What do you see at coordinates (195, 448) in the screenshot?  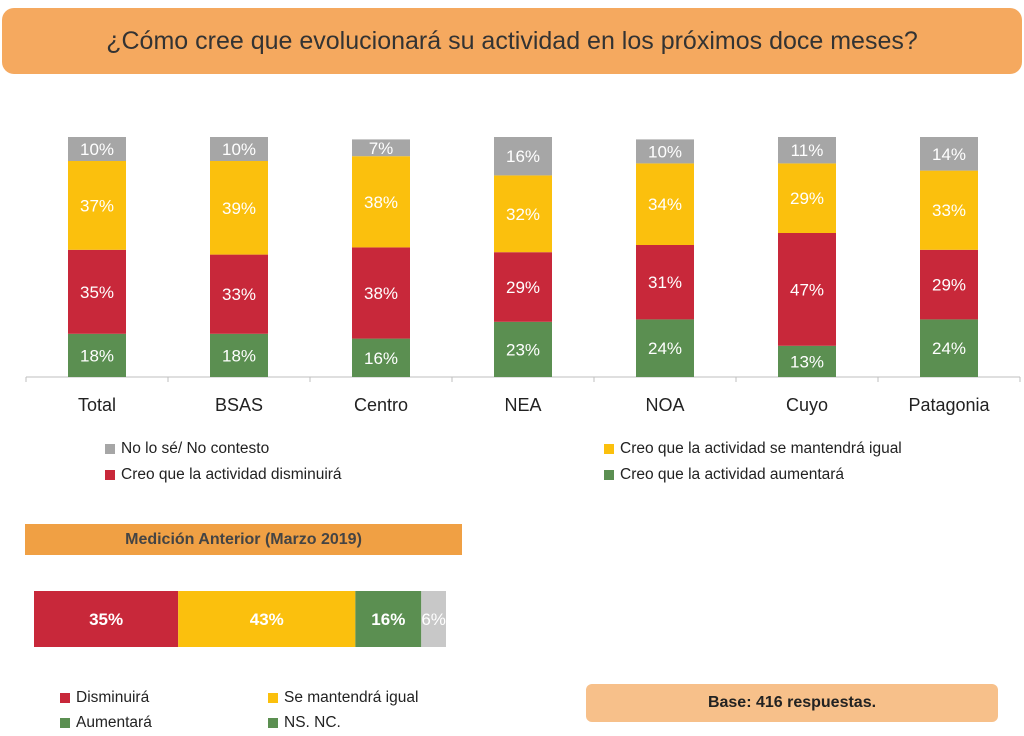 I see `legend-label: No lo sé/ No contesto` at bounding box center [195, 448].